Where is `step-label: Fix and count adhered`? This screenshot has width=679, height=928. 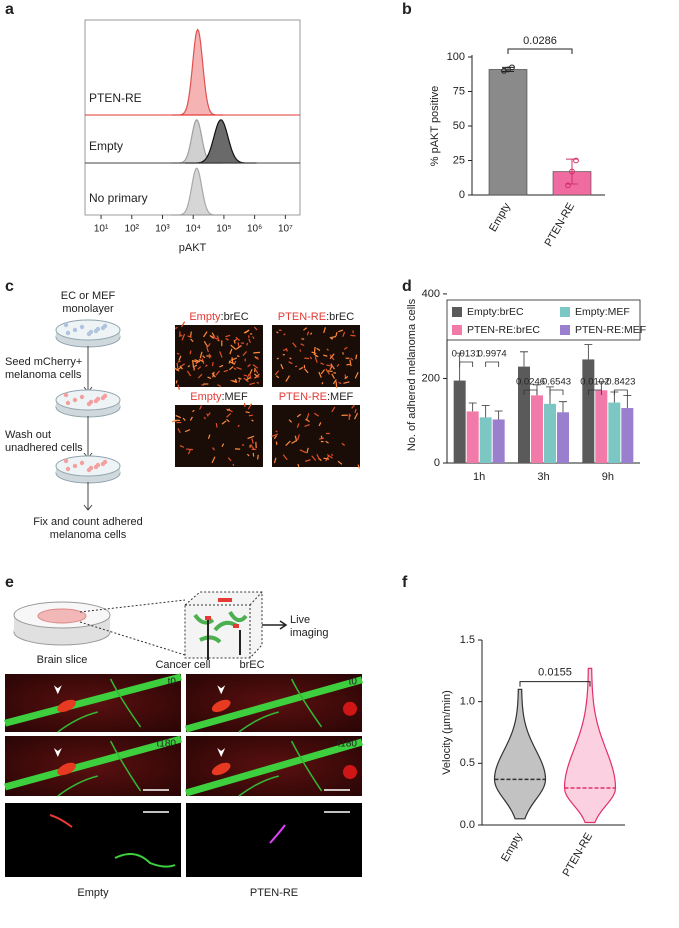
step-label: Fix and count adhered is located at coordinates (87, 522).